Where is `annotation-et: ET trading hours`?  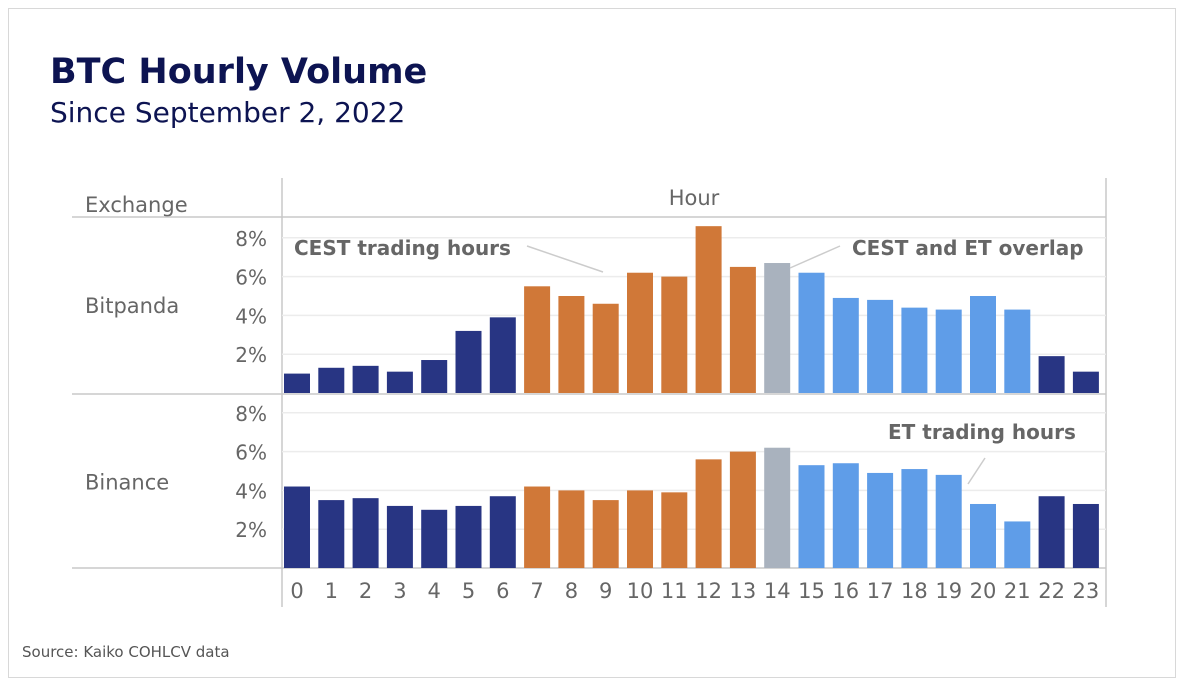 annotation-et: ET trading hours is located at coordinates (982, 432).